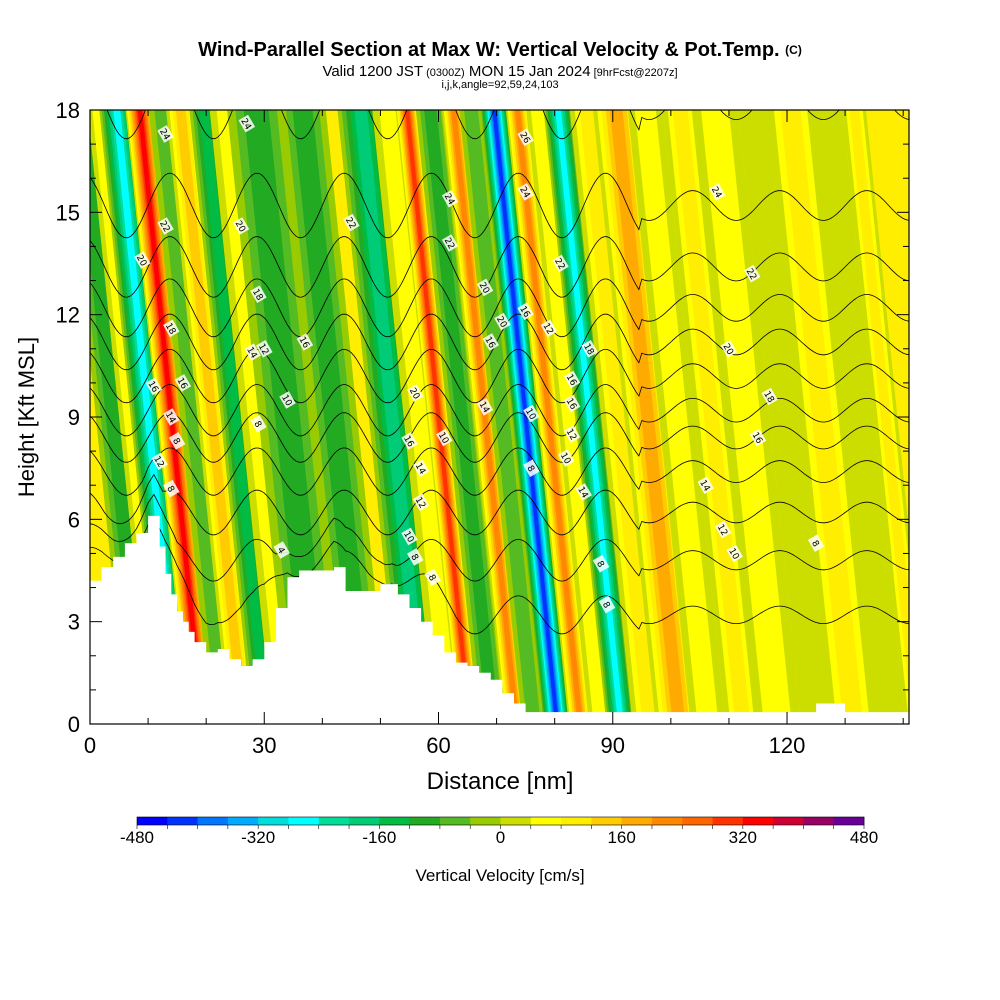 The height and width of the screenshot is (1000, 1000). What do you see at coordinates (137, 837) in the screenshot?
I see `colorbar-tick-label: -480` at bounding box center [137, 837].